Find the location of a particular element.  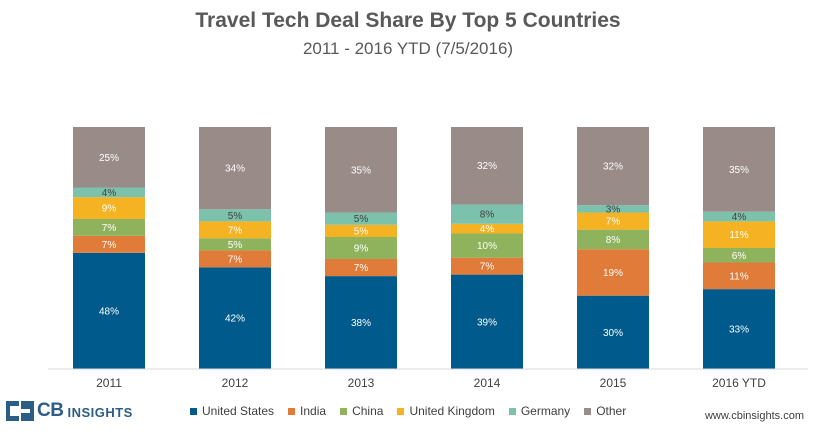

bar-segment-2012-germany is located at coordinates (235, 215).